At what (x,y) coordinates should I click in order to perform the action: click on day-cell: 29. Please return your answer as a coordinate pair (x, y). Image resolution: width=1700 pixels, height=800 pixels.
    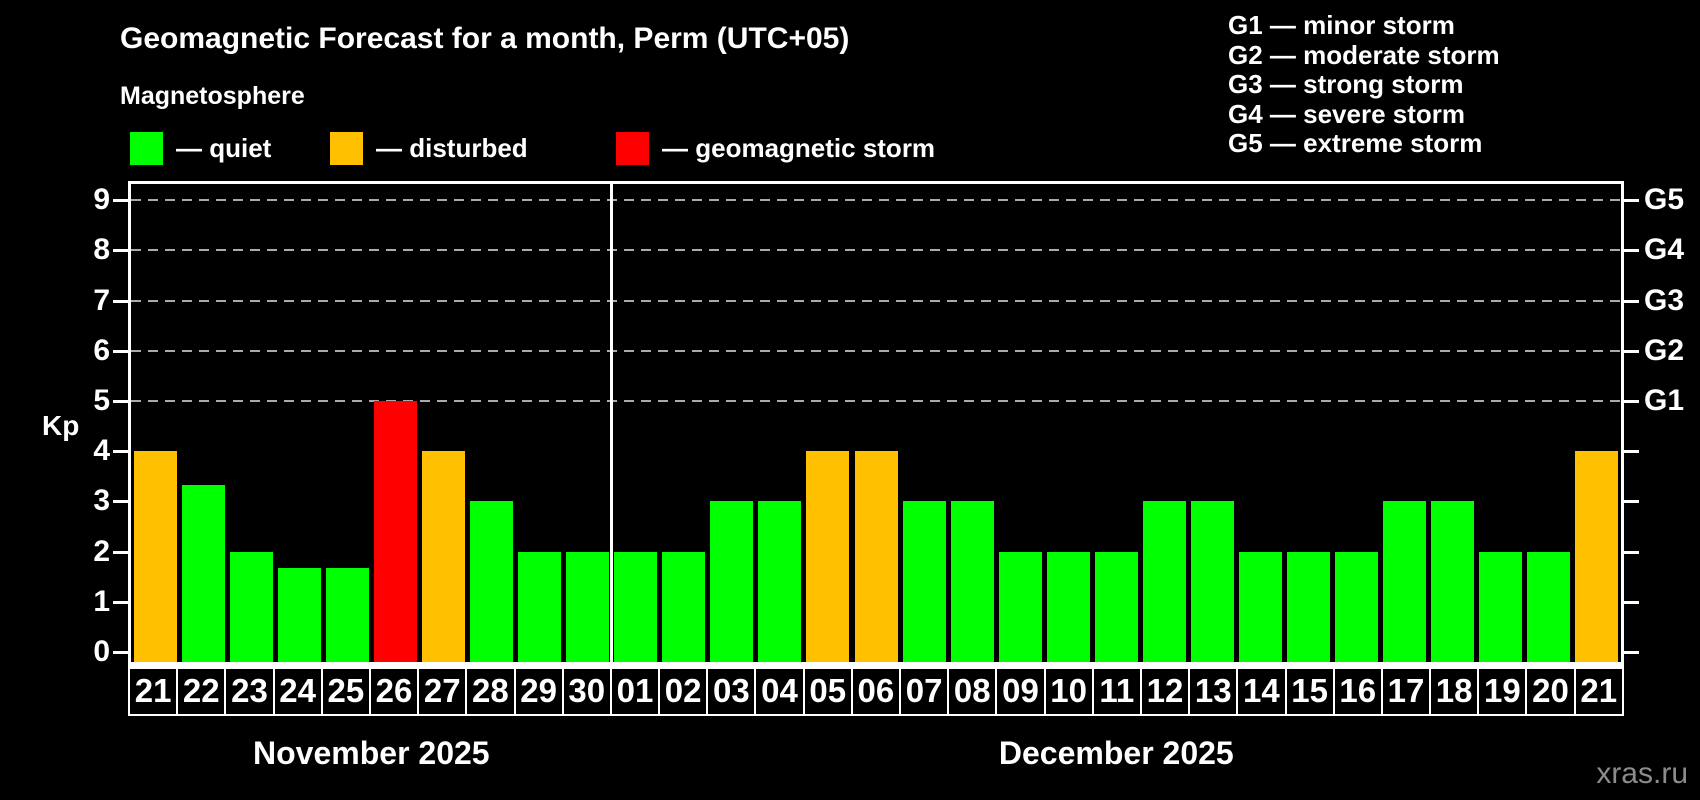
    Looking at the image, I should click on (538, 691).